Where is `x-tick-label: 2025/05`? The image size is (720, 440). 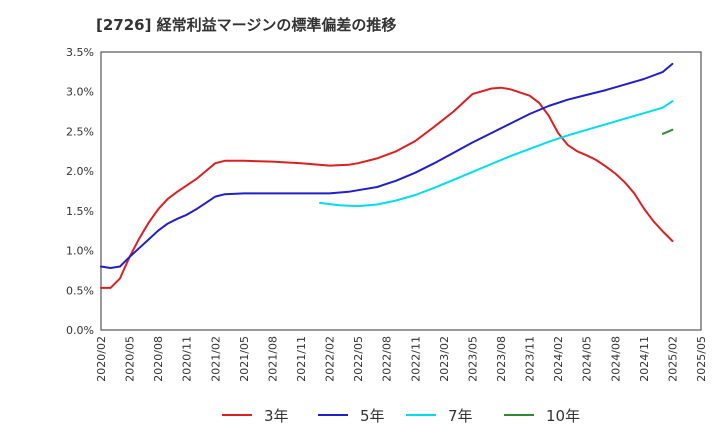 x-tick-label: 2025/05 is located at coordinates (701, 359).